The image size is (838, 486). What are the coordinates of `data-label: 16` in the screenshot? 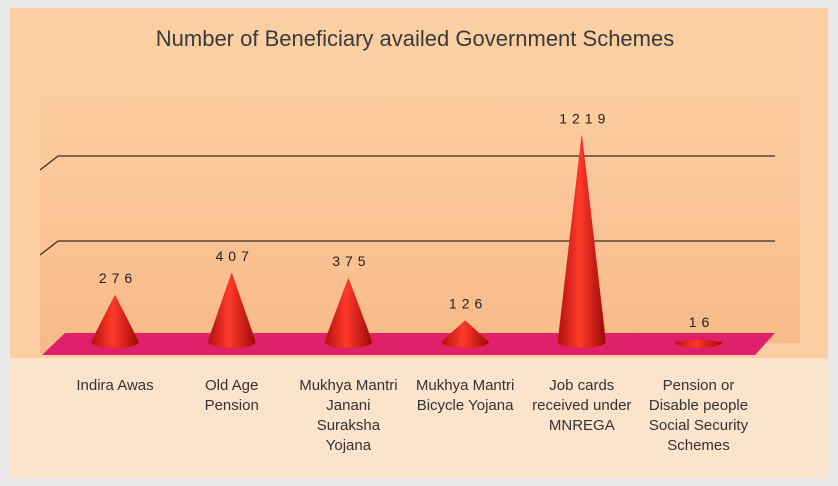 It's located at (702, 322).